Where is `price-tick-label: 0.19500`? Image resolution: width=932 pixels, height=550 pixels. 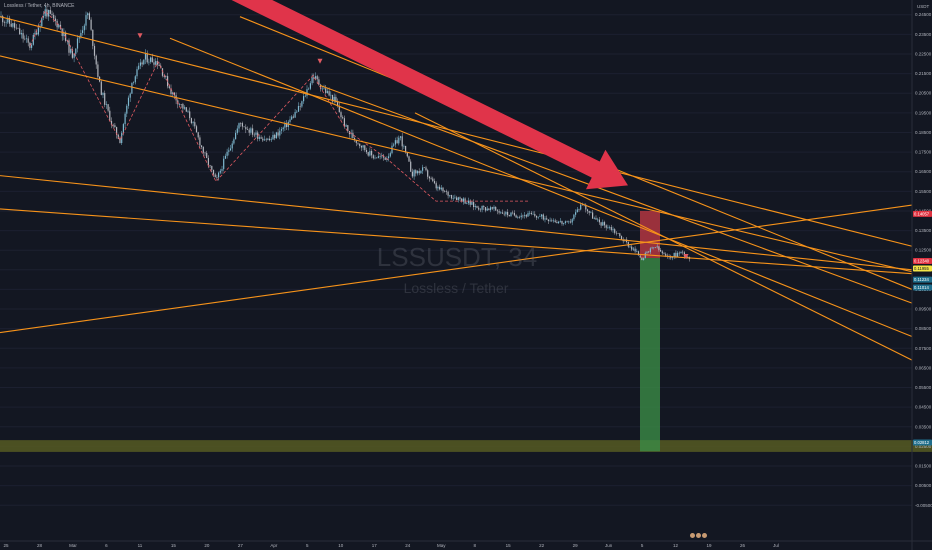 price-tick-label: 0.19500 is located at coordinates (923, 112).